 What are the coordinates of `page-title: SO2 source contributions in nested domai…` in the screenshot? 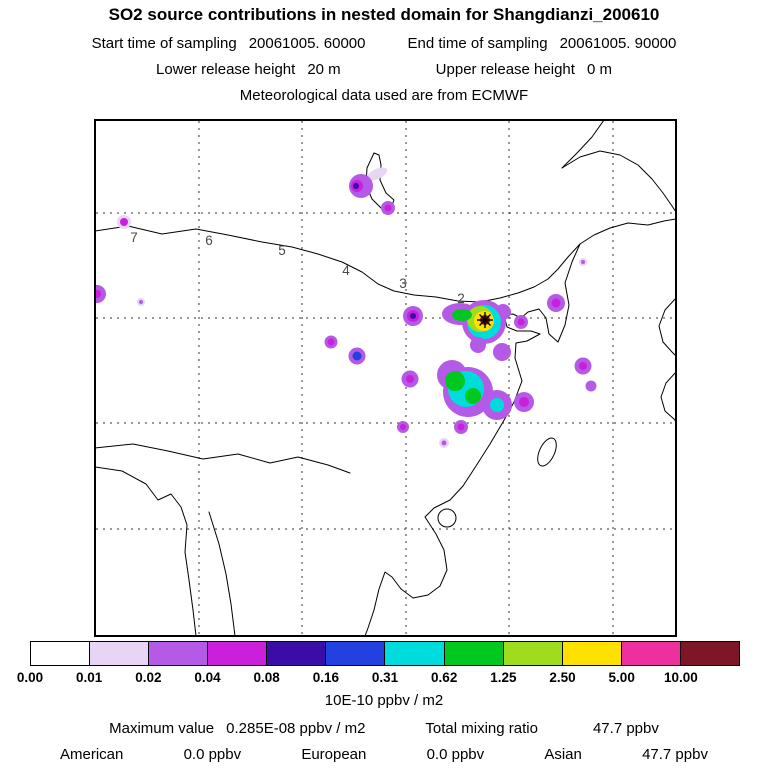 It's located at (384, 14).